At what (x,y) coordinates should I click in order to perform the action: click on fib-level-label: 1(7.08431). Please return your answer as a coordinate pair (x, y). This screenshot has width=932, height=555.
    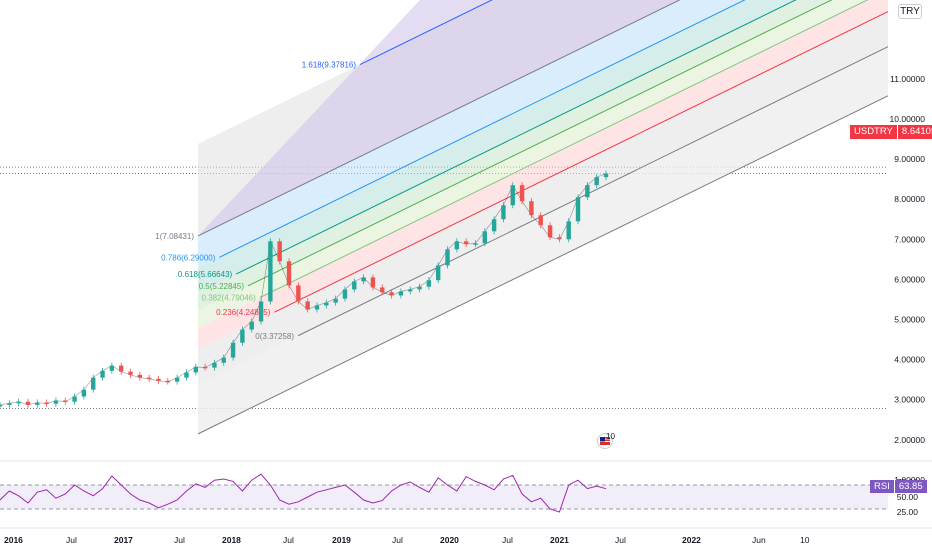
    Looking at the image, I should click on (174, 236).